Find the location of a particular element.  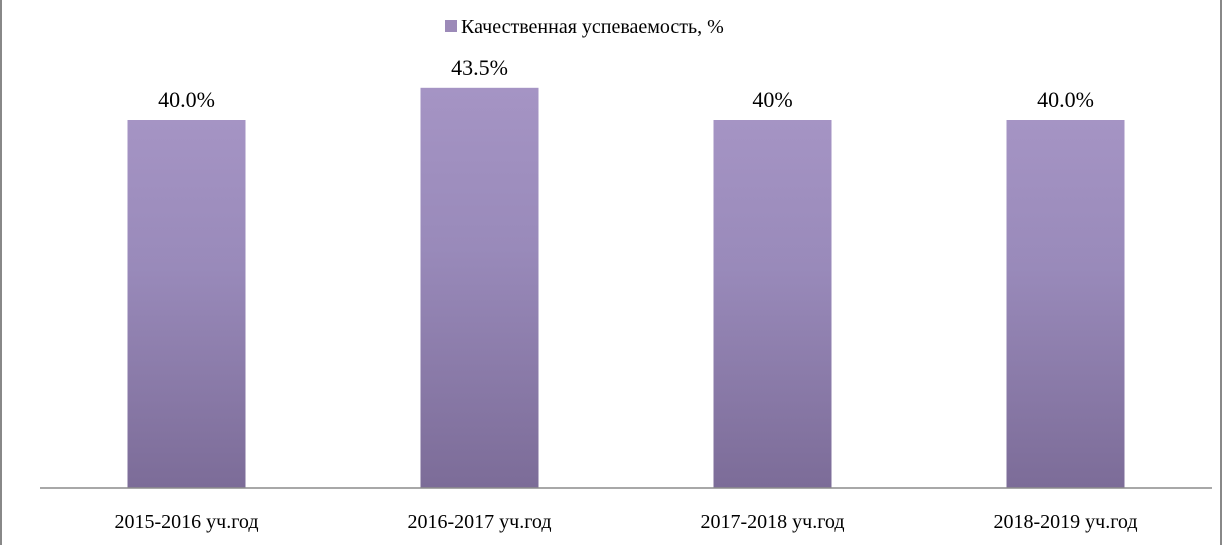

x-tick-label-2: 2016-2017 уч.год is located at coordinates (479, 522).